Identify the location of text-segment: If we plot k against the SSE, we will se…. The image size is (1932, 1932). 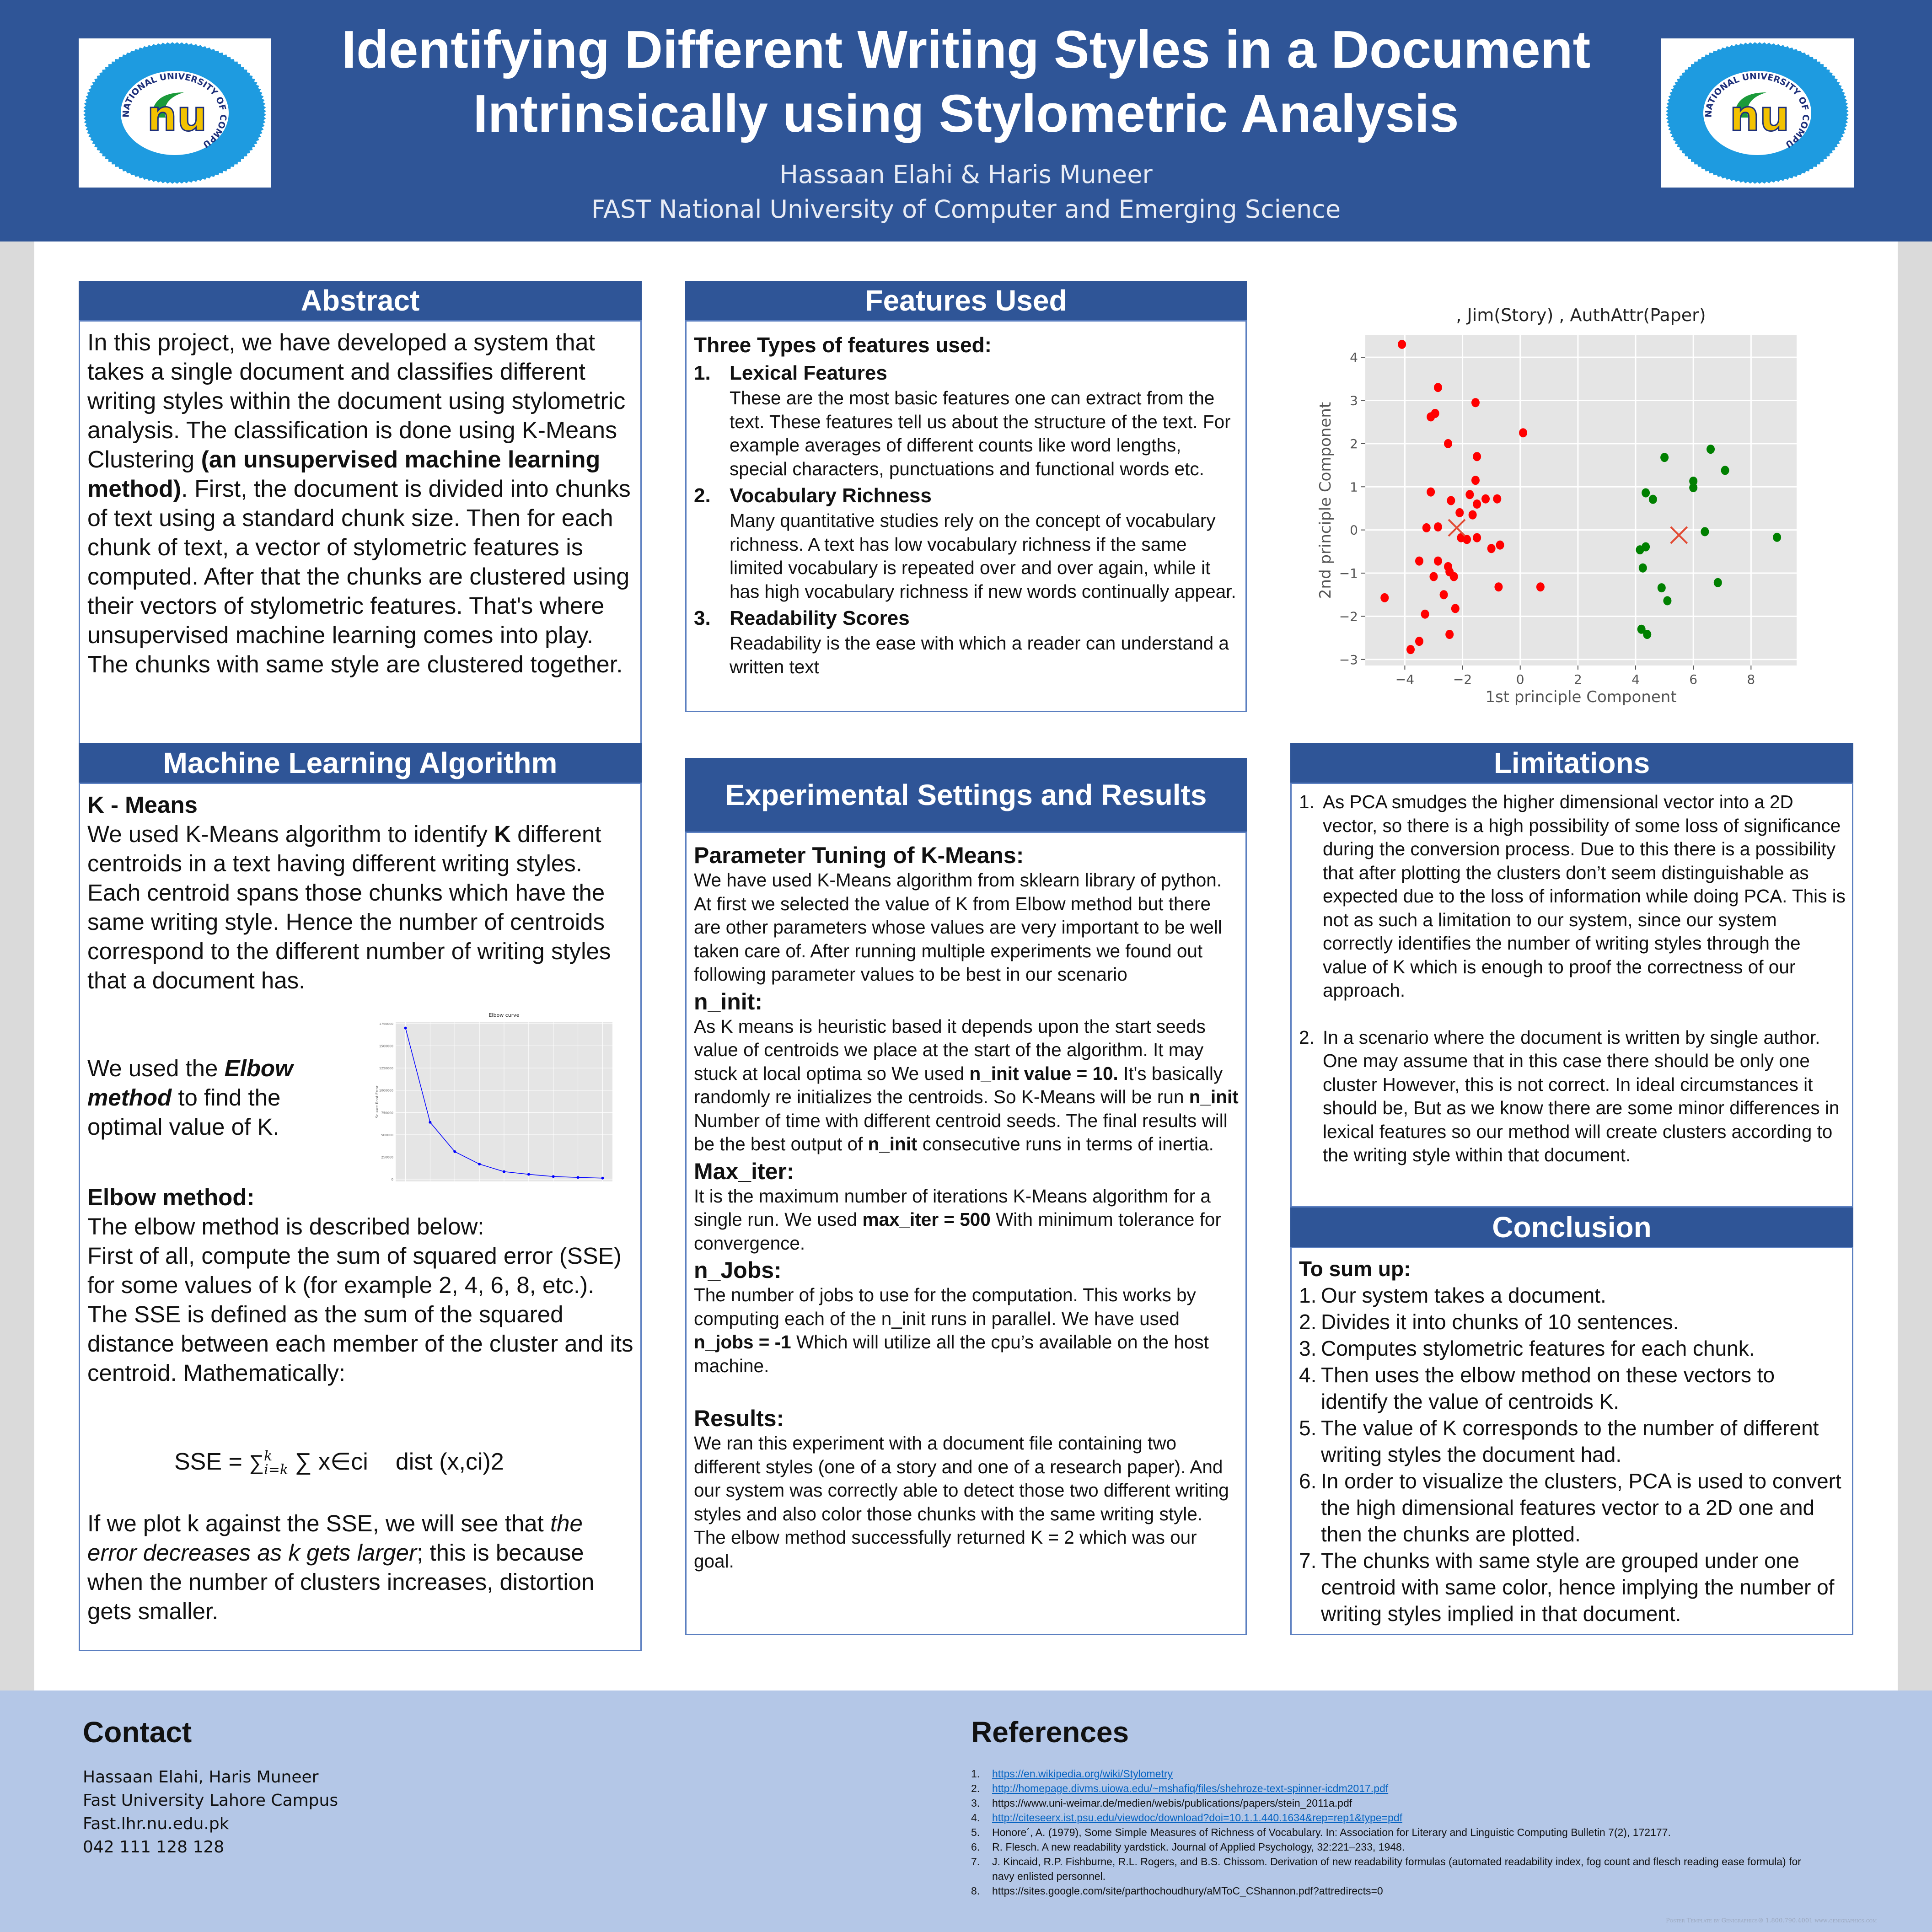
(319, 1523).